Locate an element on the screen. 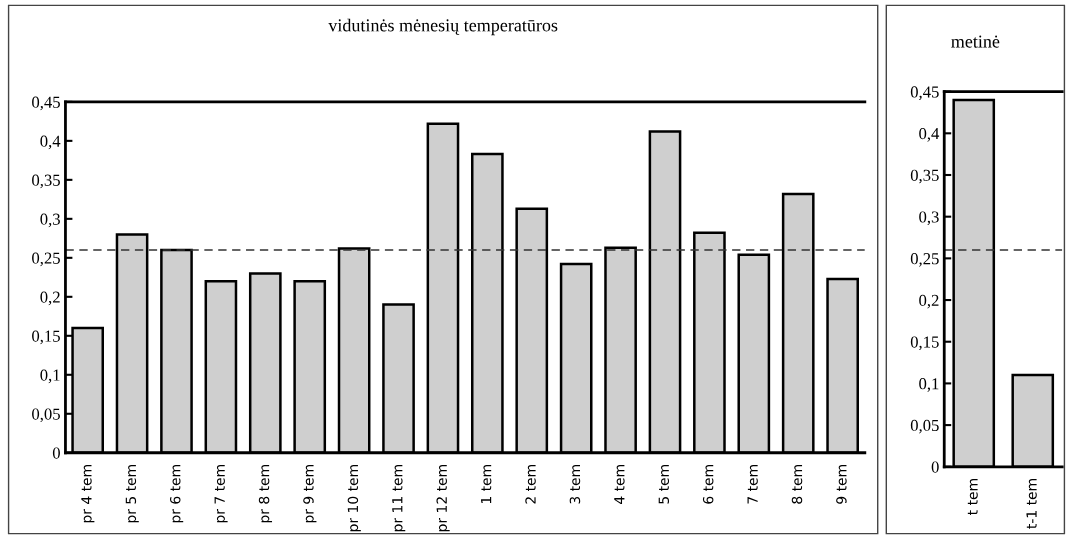  x-tick-label: pr 10 tem is located at coordinates (354, 498).